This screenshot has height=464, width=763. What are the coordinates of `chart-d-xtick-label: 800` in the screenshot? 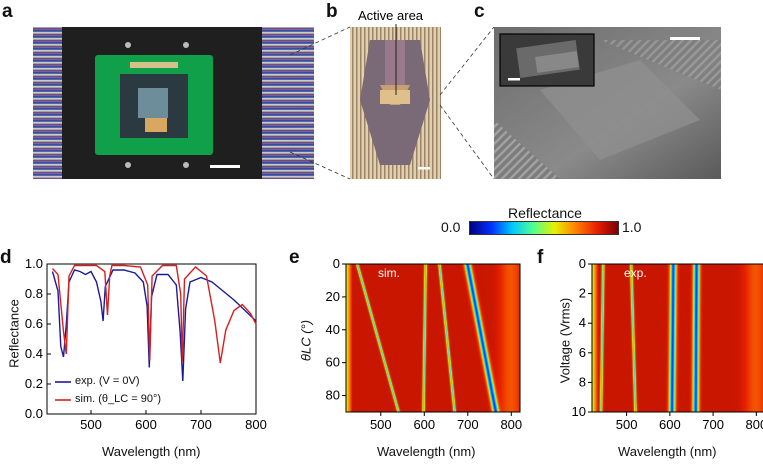 It's located at (256, 424).